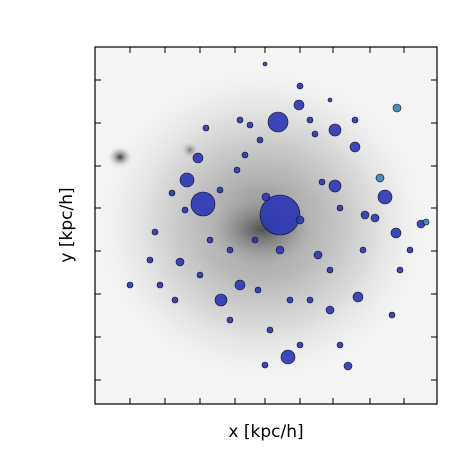 The height and width of the screenshot is (475, 475). Describe the element at coordinates (265, 432) in the screenshot. I see `x-axis-label: x [kpc/h]` at that location.